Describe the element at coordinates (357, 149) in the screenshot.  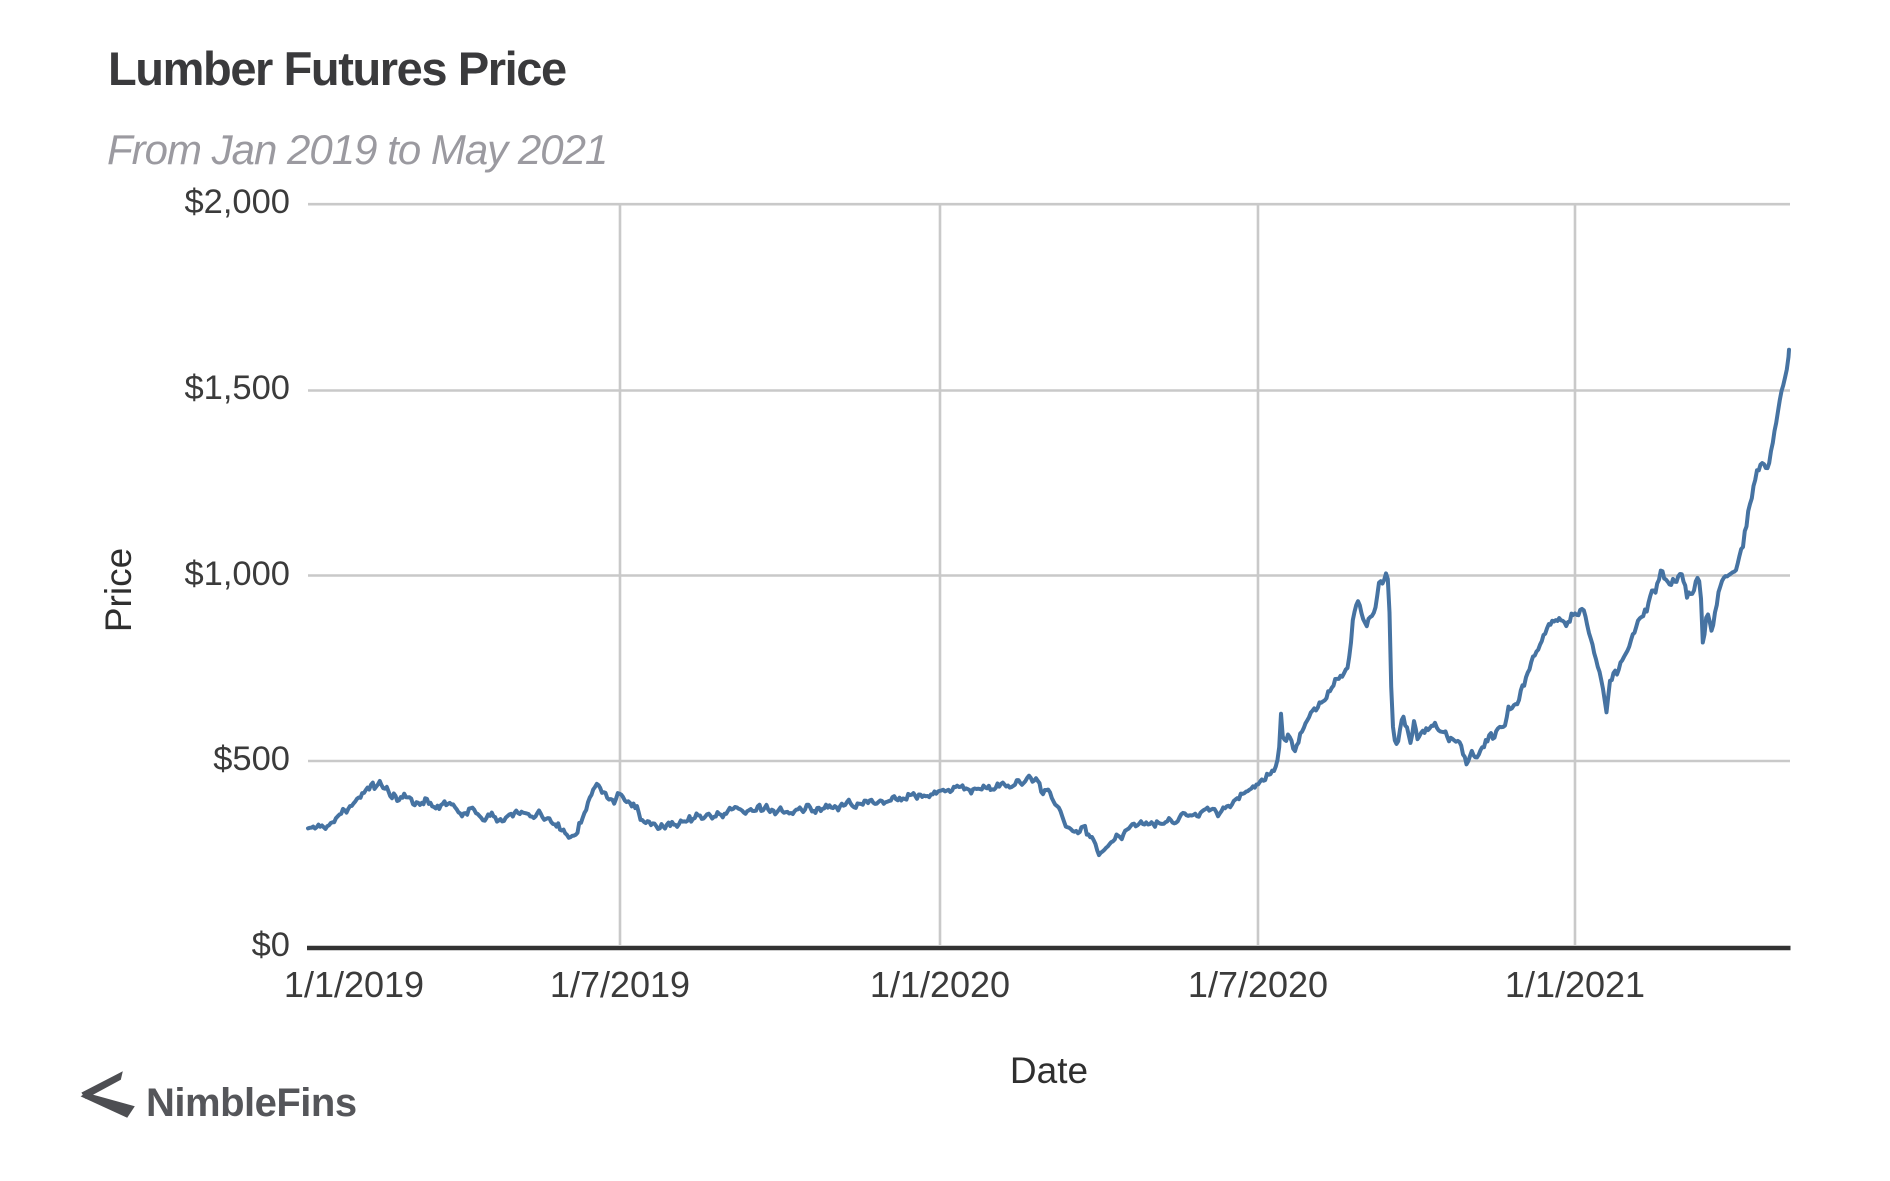
I see `svg-text: From Jan 2019 to May 2021` at that location.